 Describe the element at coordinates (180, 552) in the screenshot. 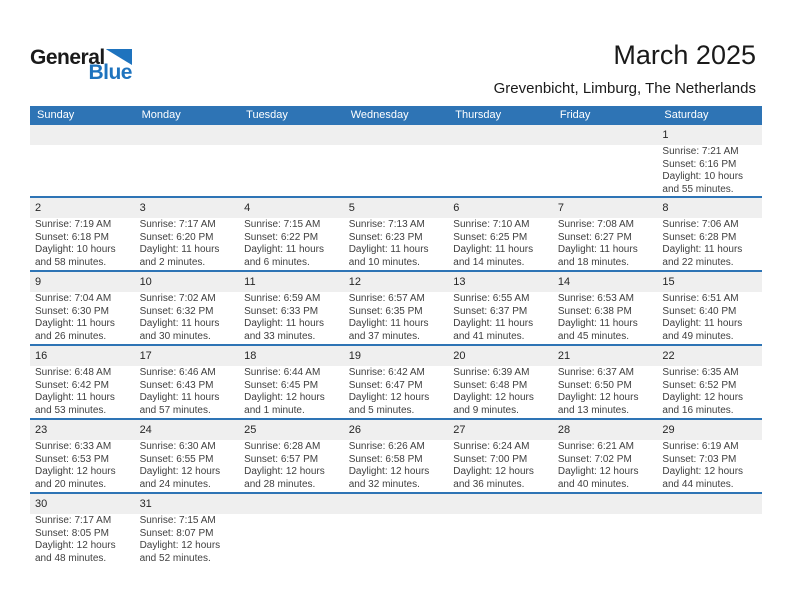

I see `daylight-text: Daylight: 12 hours and 52 minutes.` at that location.